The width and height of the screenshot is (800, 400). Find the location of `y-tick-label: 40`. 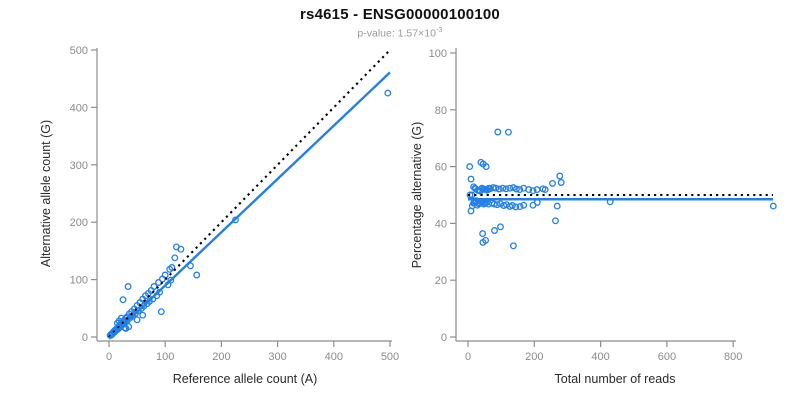

y-tick-label: 40 is located at coordinates (441, 224).